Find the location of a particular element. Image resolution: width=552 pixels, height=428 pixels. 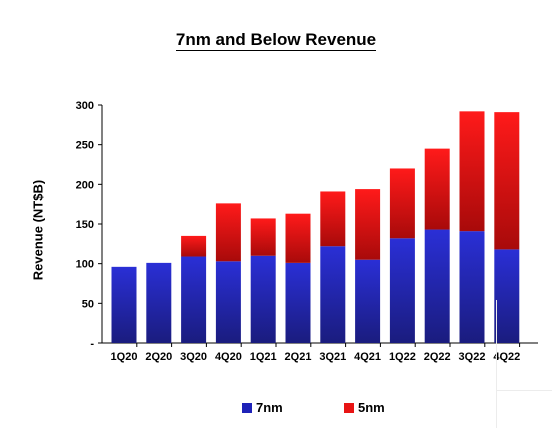

x-tick-label: 3Q22 is located at coordinates (472, 357).